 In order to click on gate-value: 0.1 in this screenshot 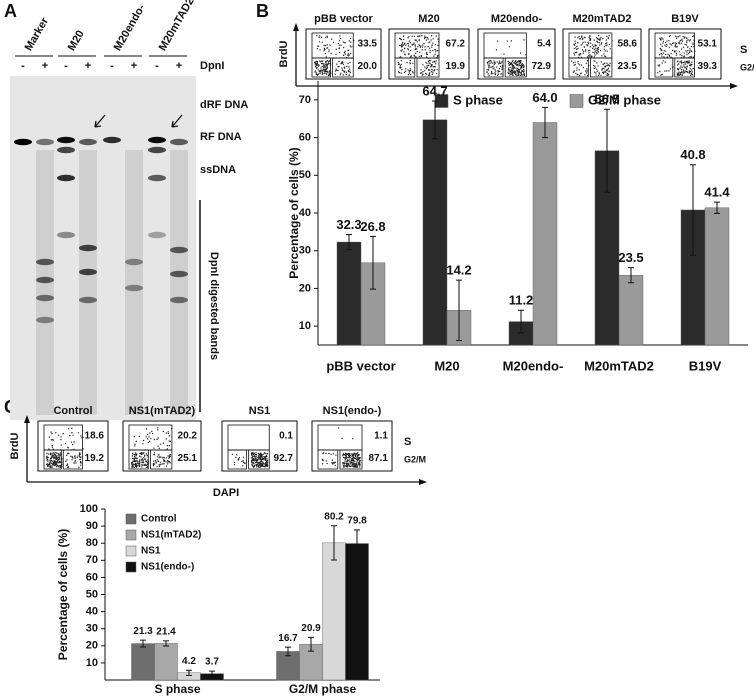, I will do `click(286, 436)`.